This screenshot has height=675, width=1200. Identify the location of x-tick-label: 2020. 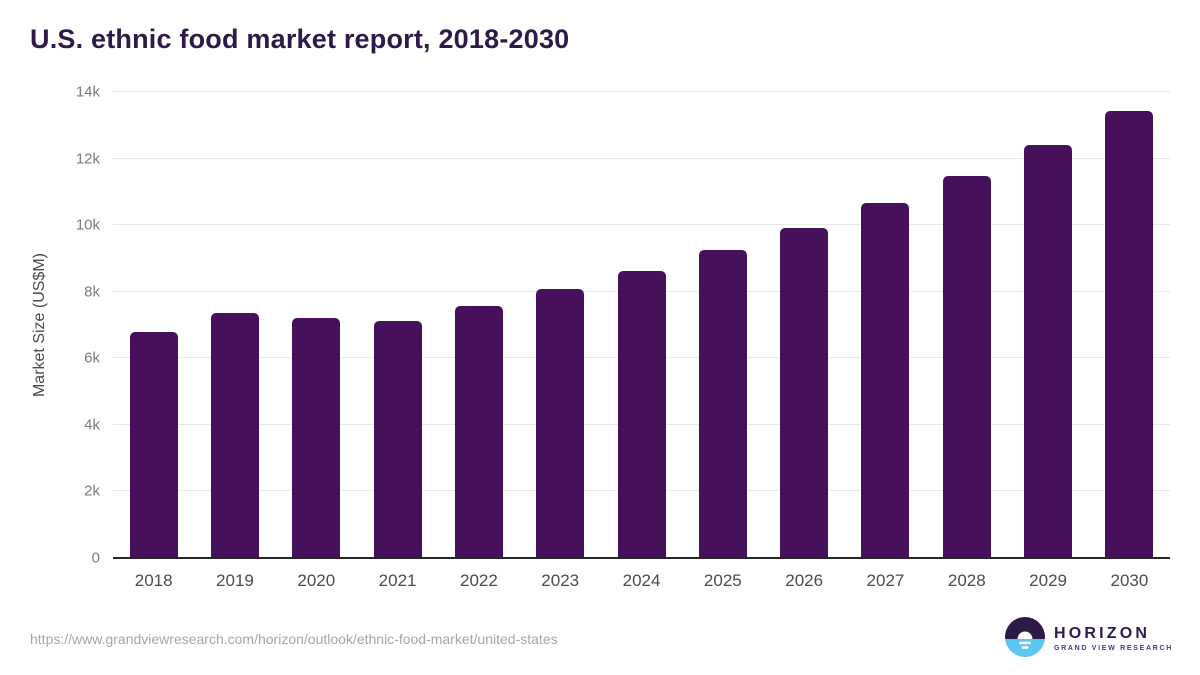
(316, 580).